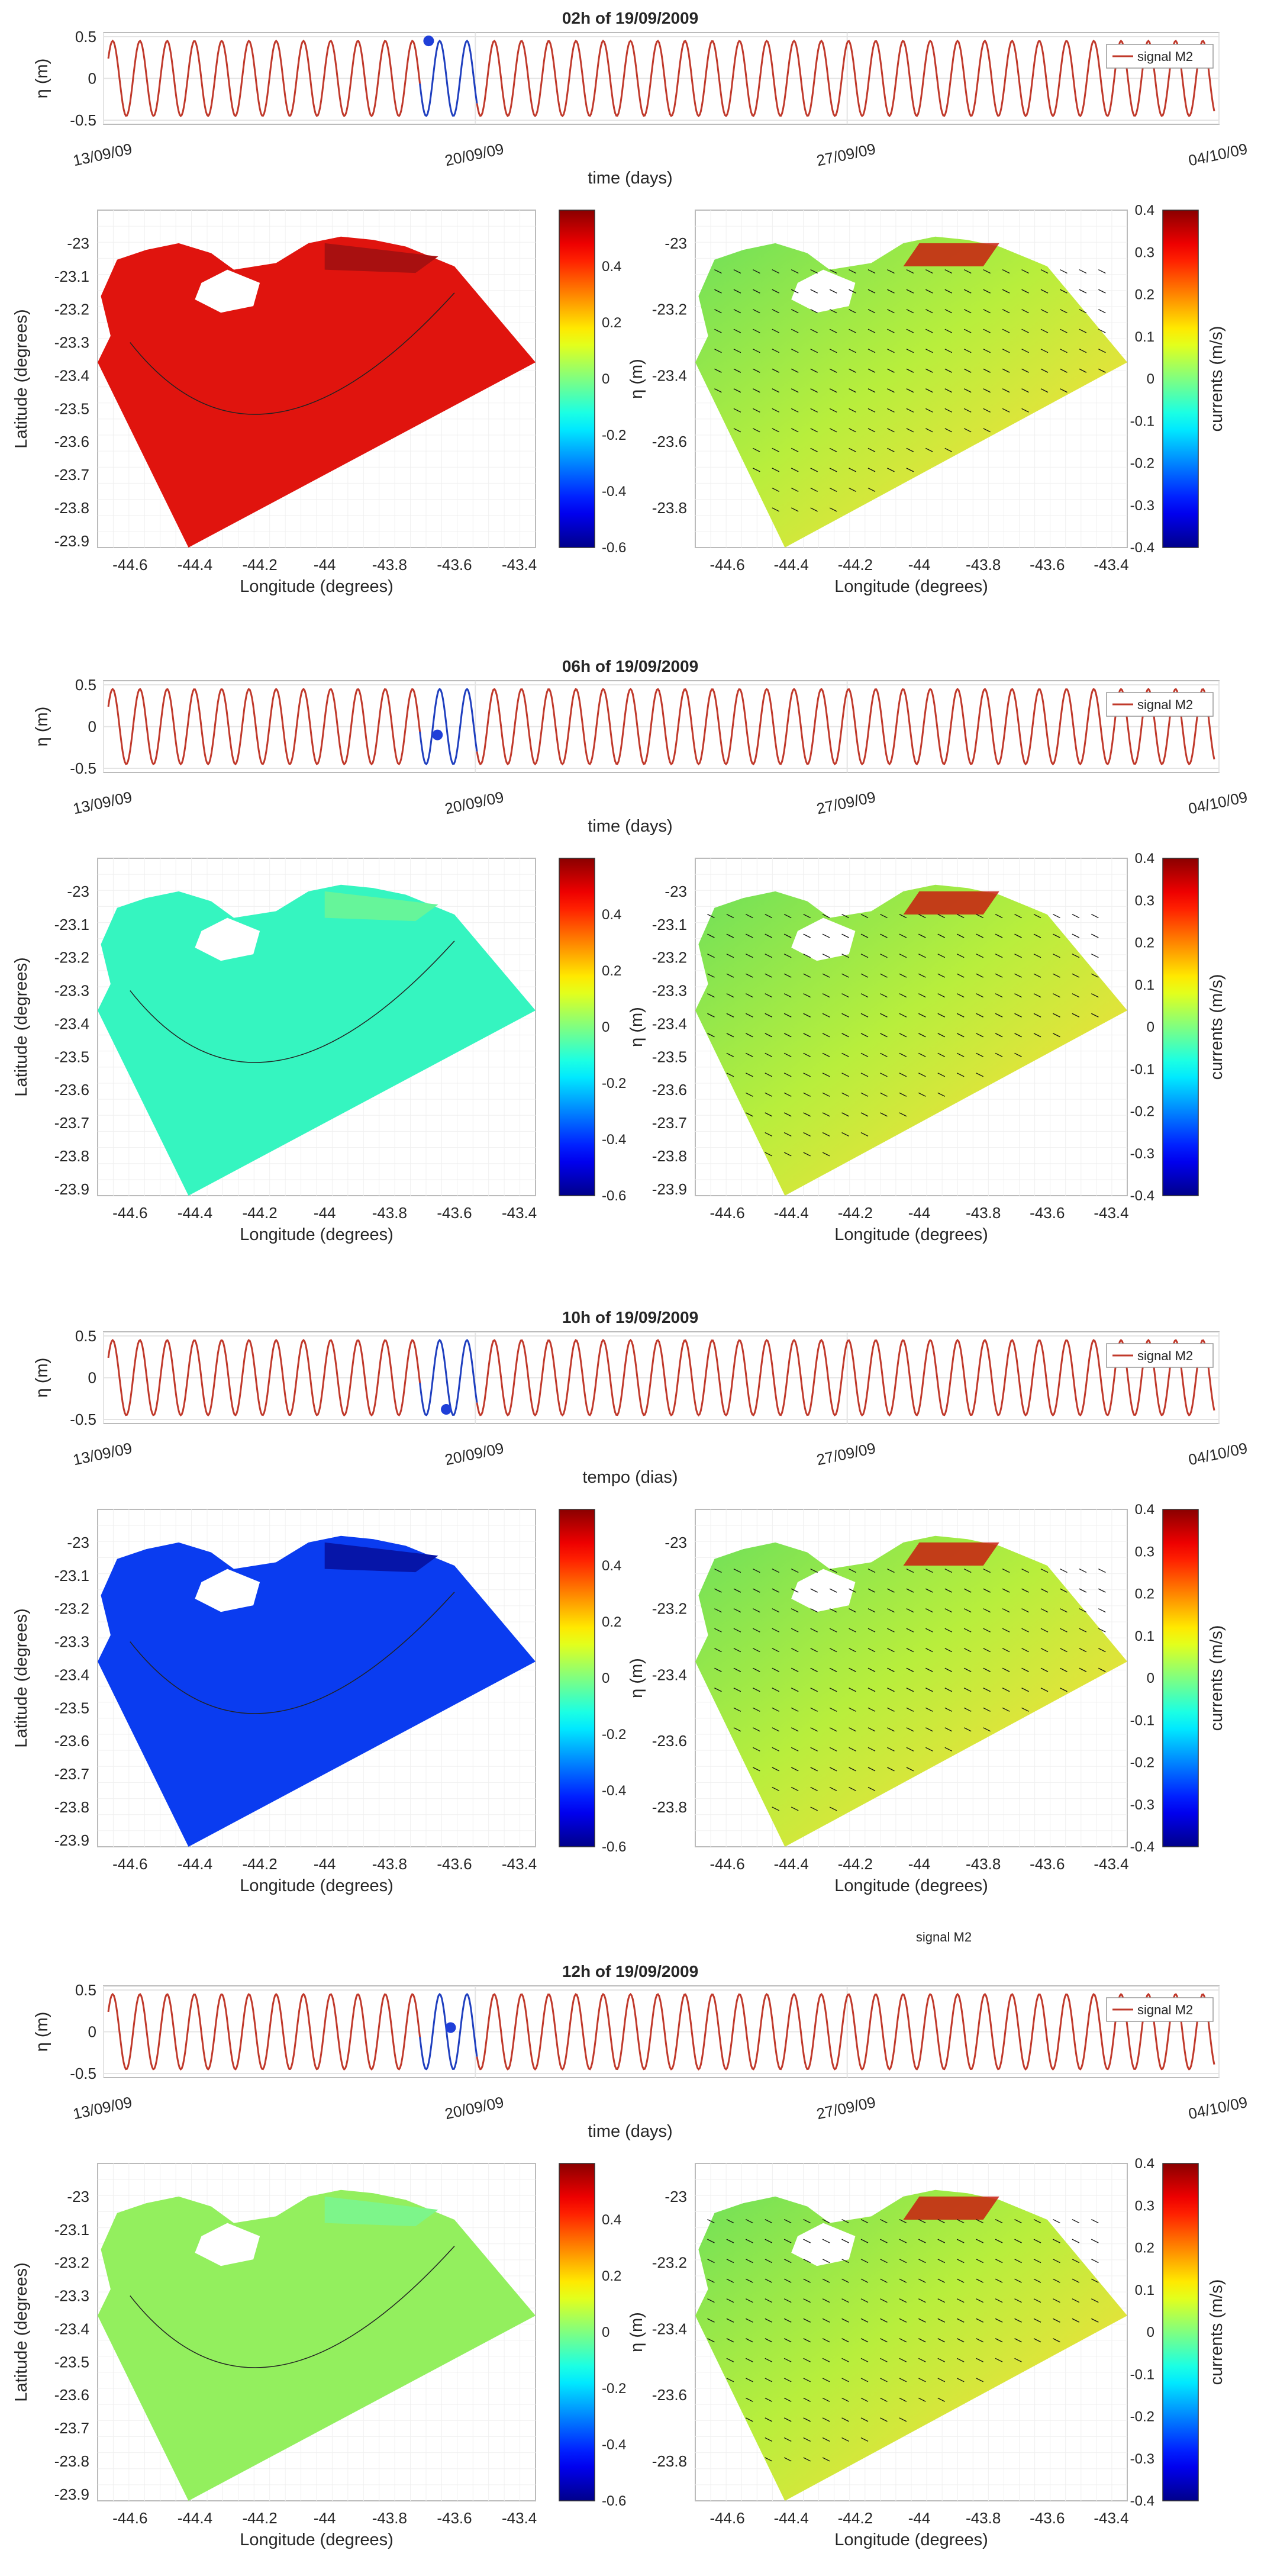 This screenshot has width=1261, height=2576. What do you see at coordinates (92, 2032) in the screenshot?
I see `y-tick-label: 0` at bounding box center [92, 2032].